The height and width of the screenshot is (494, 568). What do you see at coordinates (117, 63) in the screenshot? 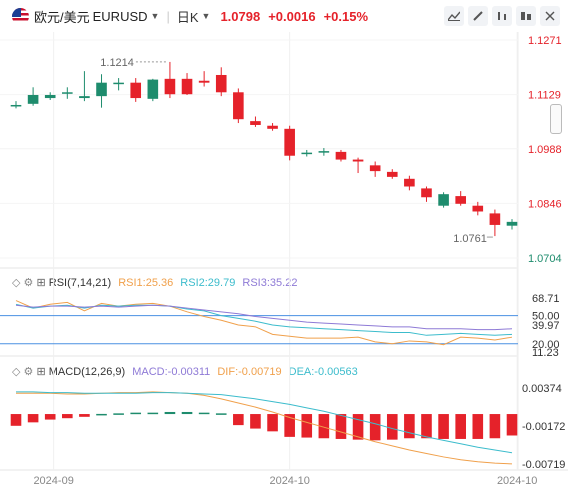
I see `high-price-label: 1.1214` at bounding box center [117, 63].